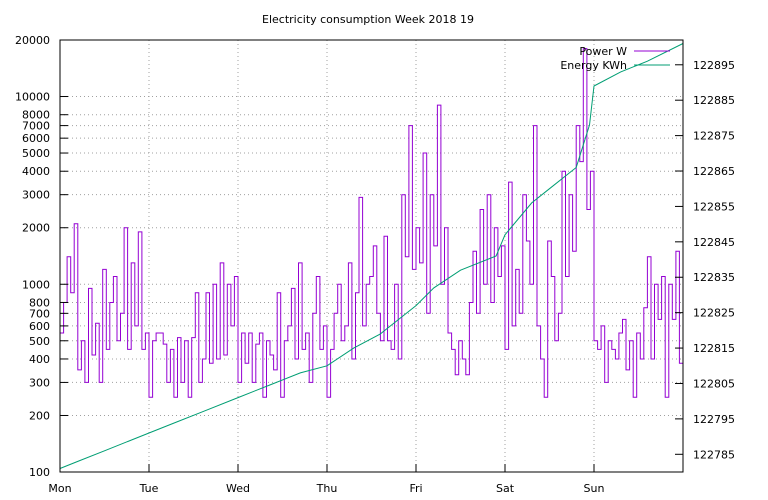 The image size is (768, 500). What do you see at coordinates (505, 488) in the screenshot?
I see `x-tick-label: Sat` at bounding box center [505, 488].